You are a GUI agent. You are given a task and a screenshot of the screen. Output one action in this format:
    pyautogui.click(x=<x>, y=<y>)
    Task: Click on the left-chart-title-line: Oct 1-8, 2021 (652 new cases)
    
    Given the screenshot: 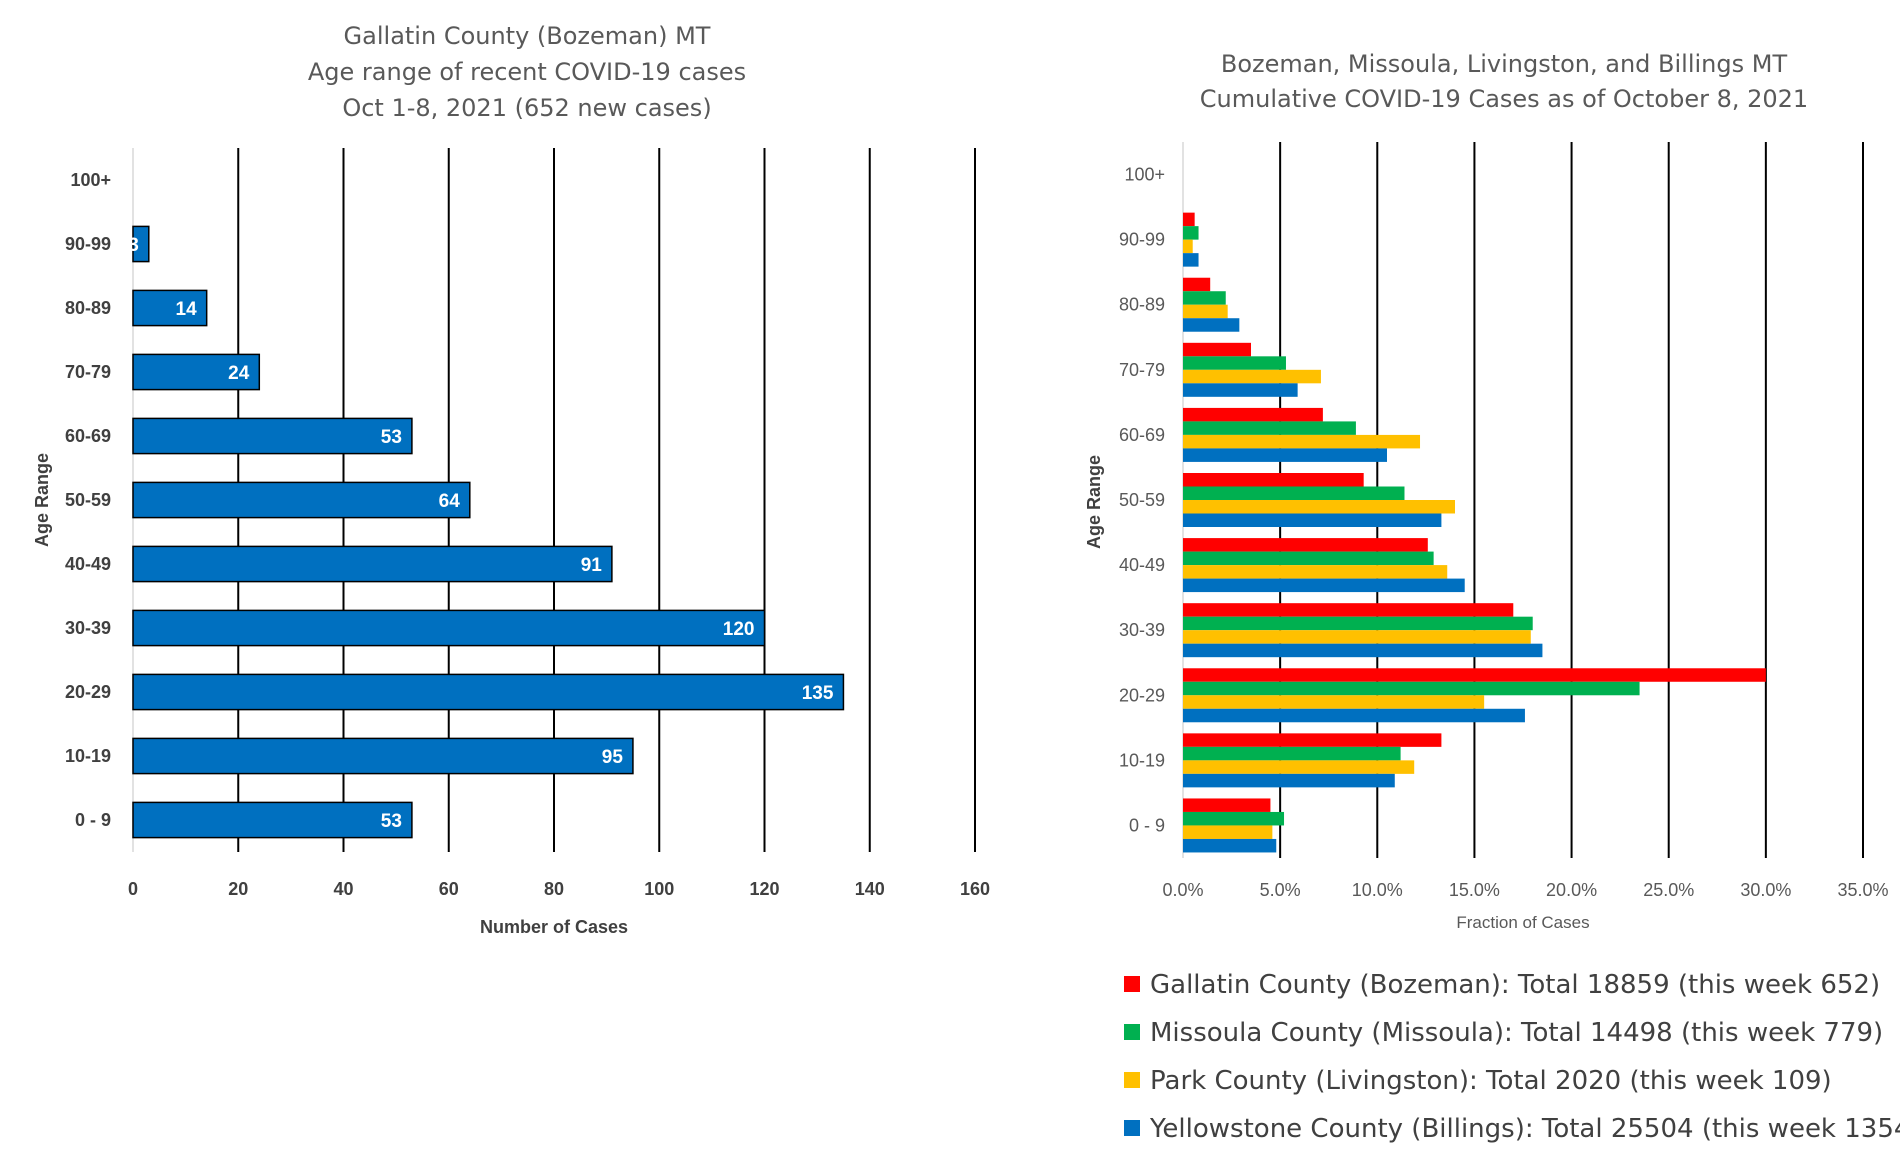 What is the action you would take?
    pyautogui.click(x=526, y=108)
    